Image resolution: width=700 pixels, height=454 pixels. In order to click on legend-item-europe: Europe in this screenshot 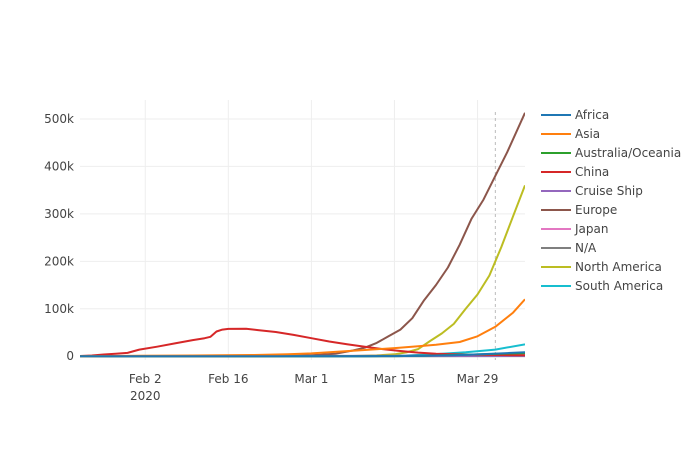, I will do `click(579, 210)`.